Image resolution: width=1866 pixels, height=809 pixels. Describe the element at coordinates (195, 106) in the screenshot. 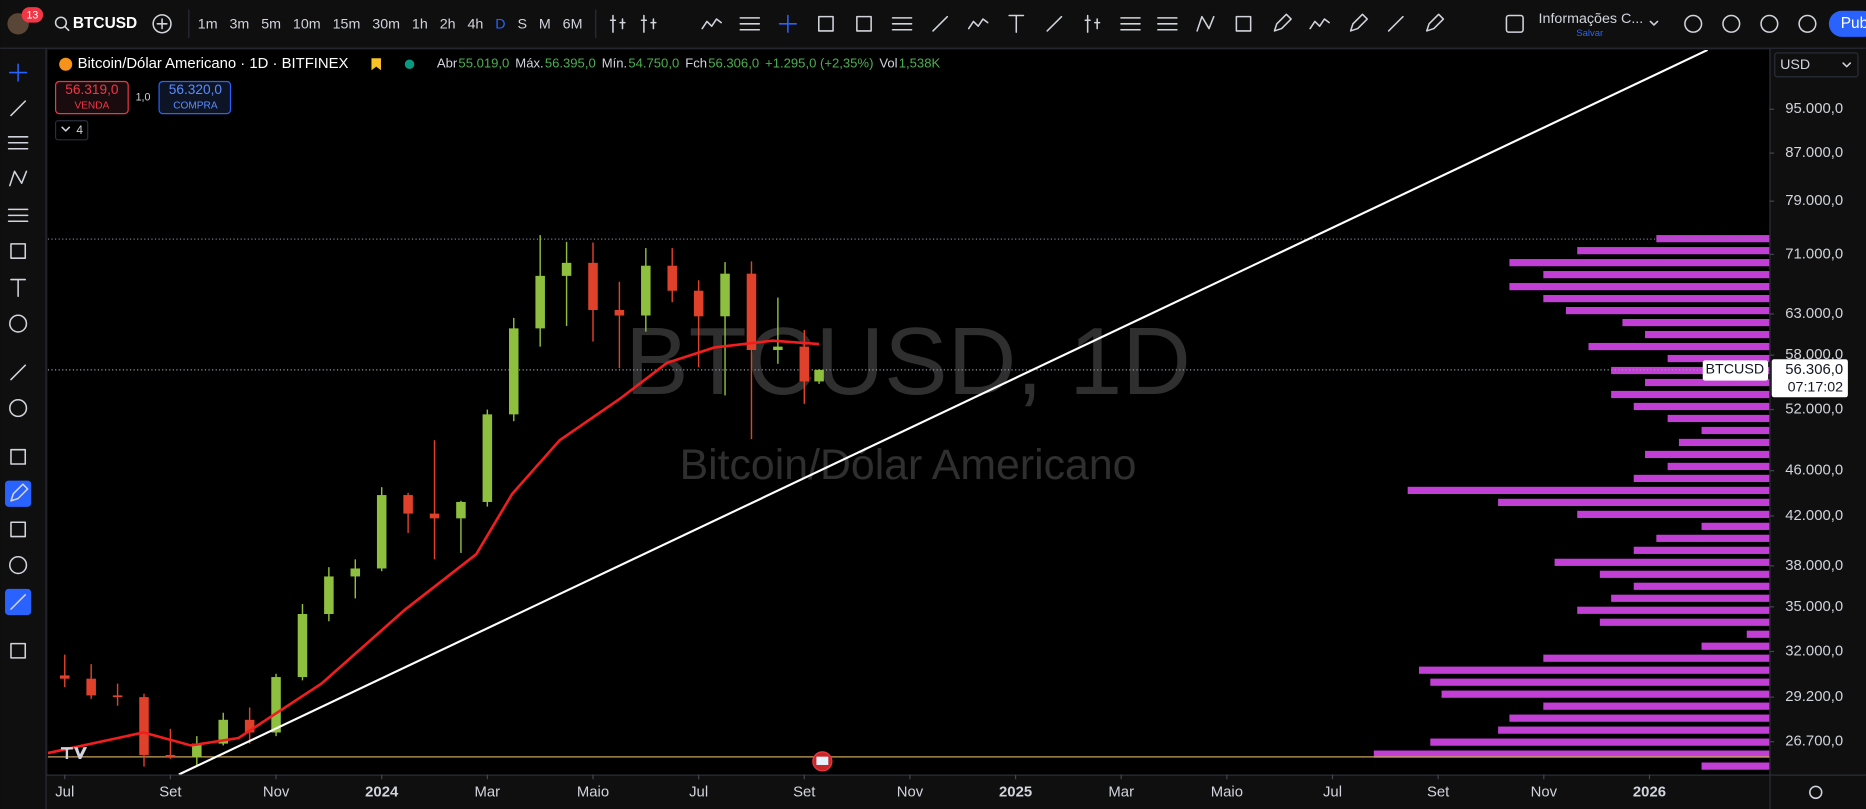

I see `buy-label: COMPRA` at that location.